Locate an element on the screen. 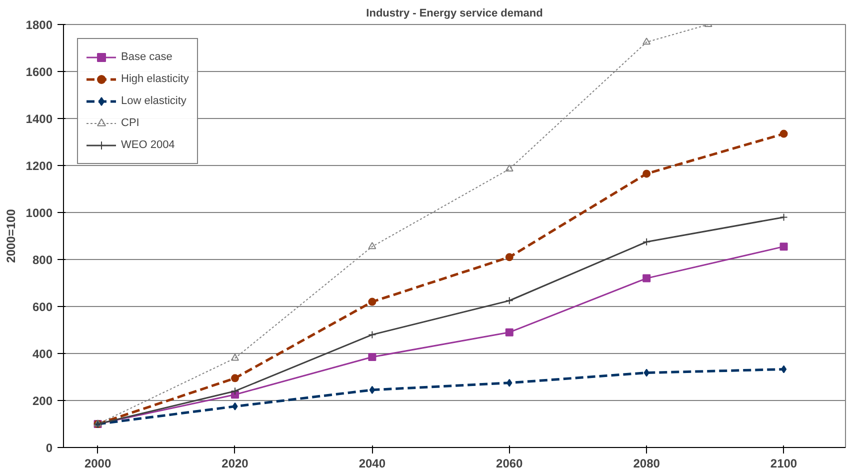 The width and height of the screenshot is (856, 474). y-tick-label: 1000 is located at coordinates (39, 213).